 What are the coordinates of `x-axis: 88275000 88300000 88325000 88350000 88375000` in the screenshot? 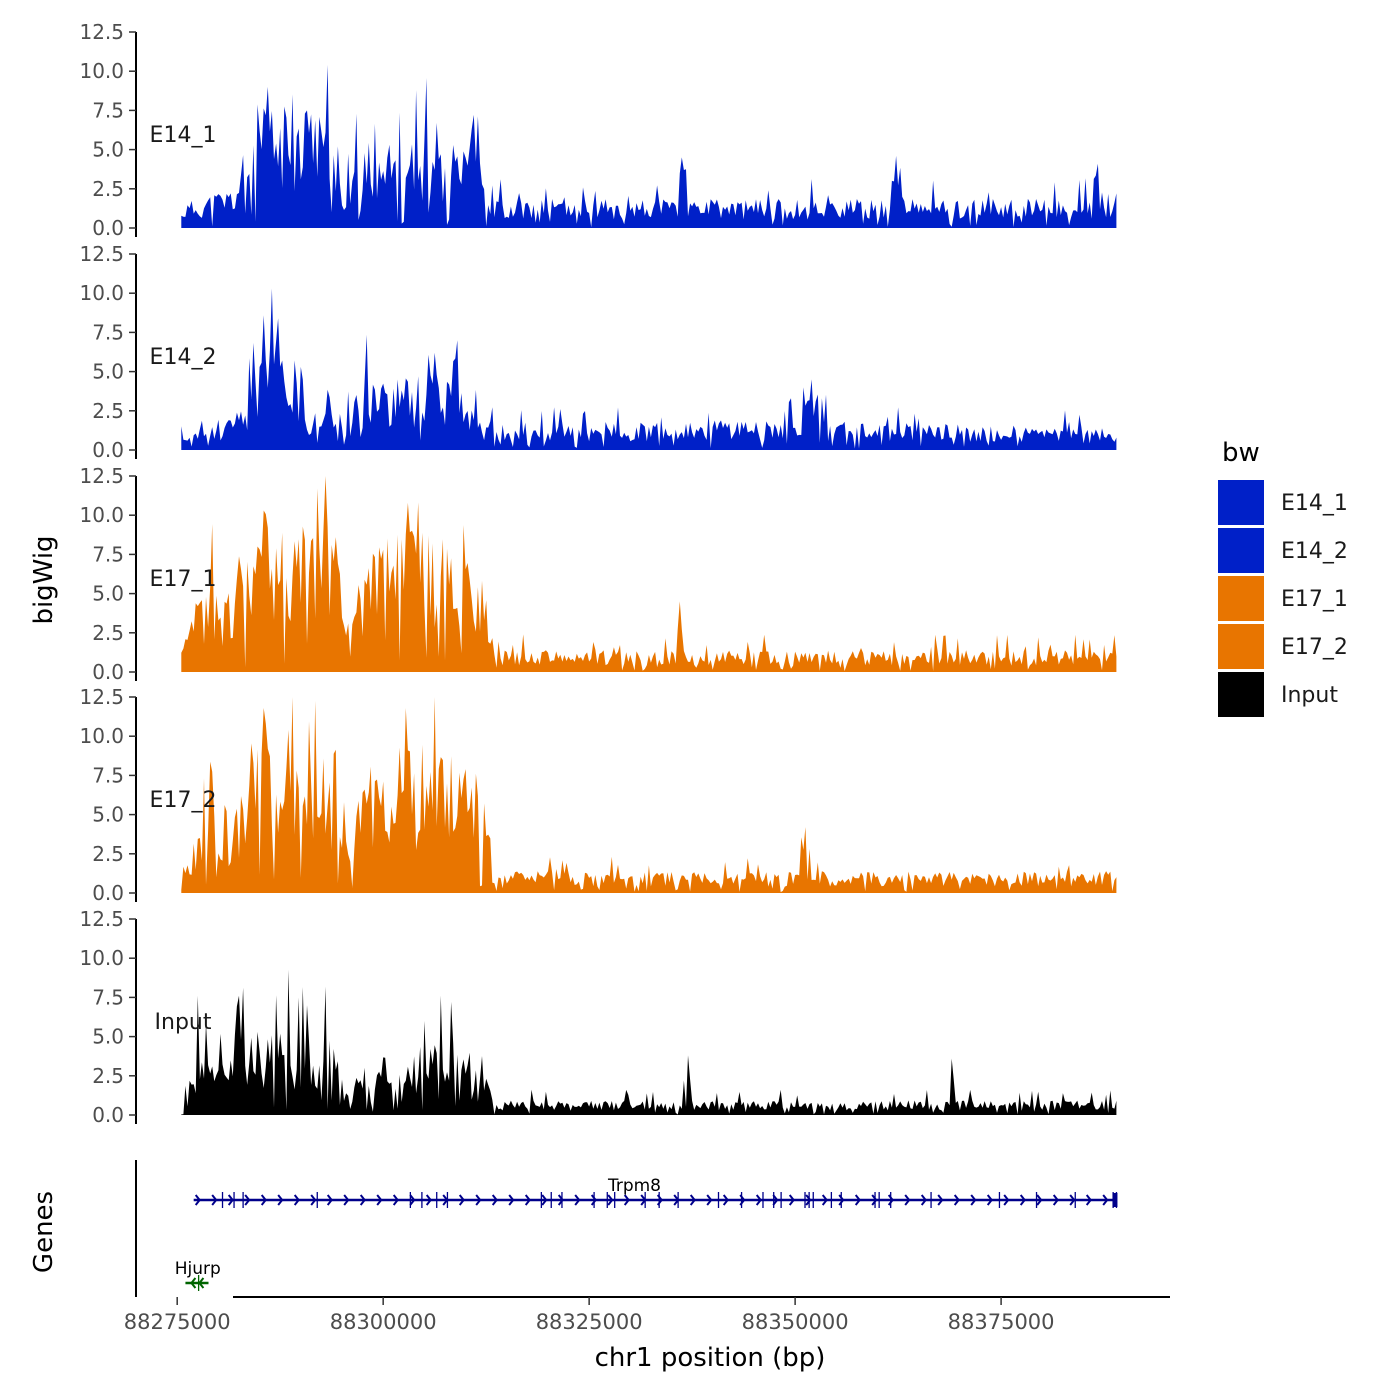 It's located at (647, 1315).